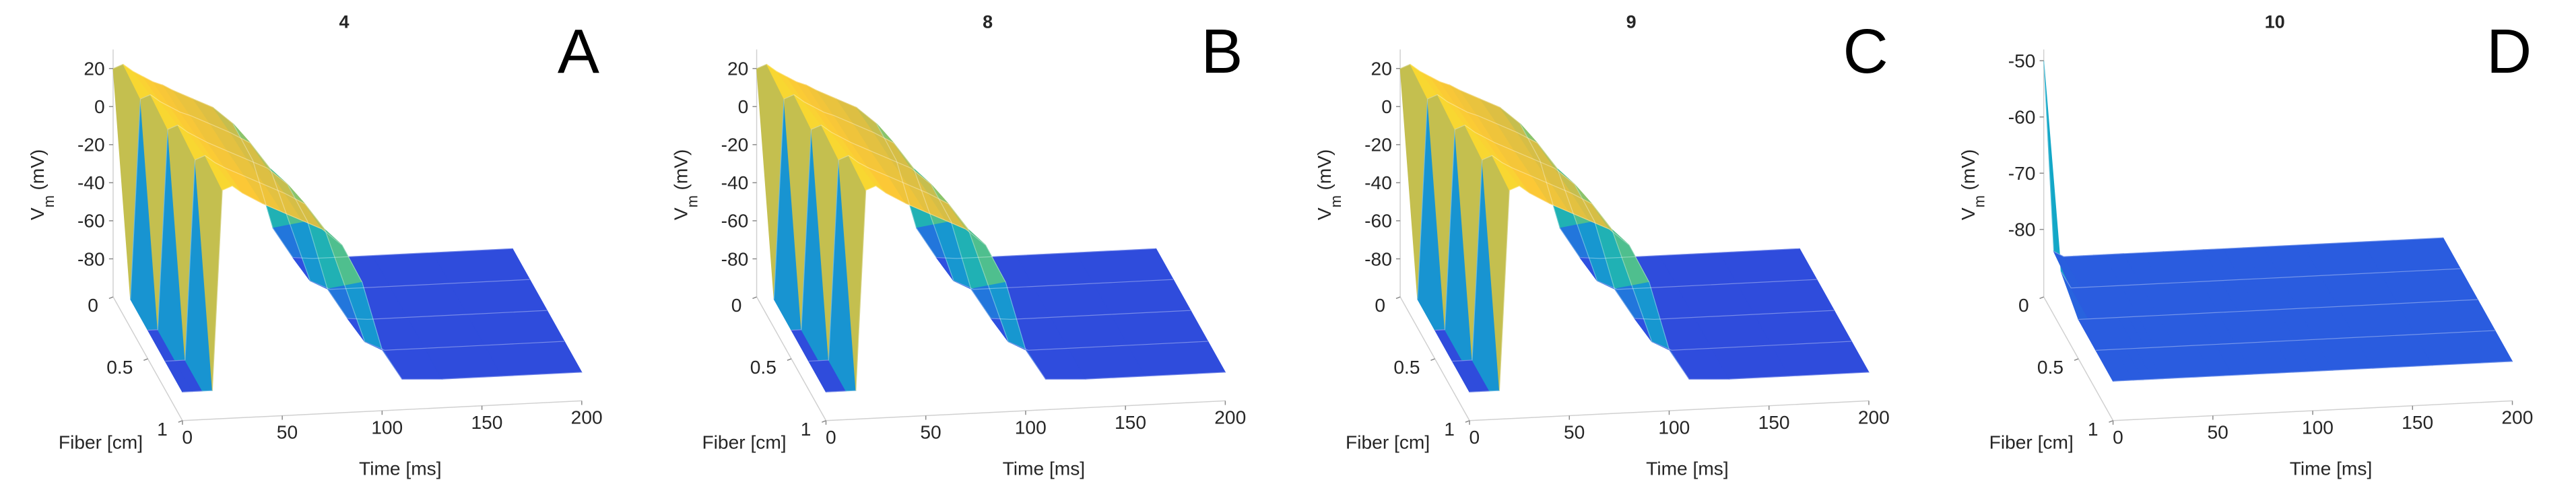 This screenshot has height=480, width=2576. I want to click on panel-label: D, so click(2509, 51).